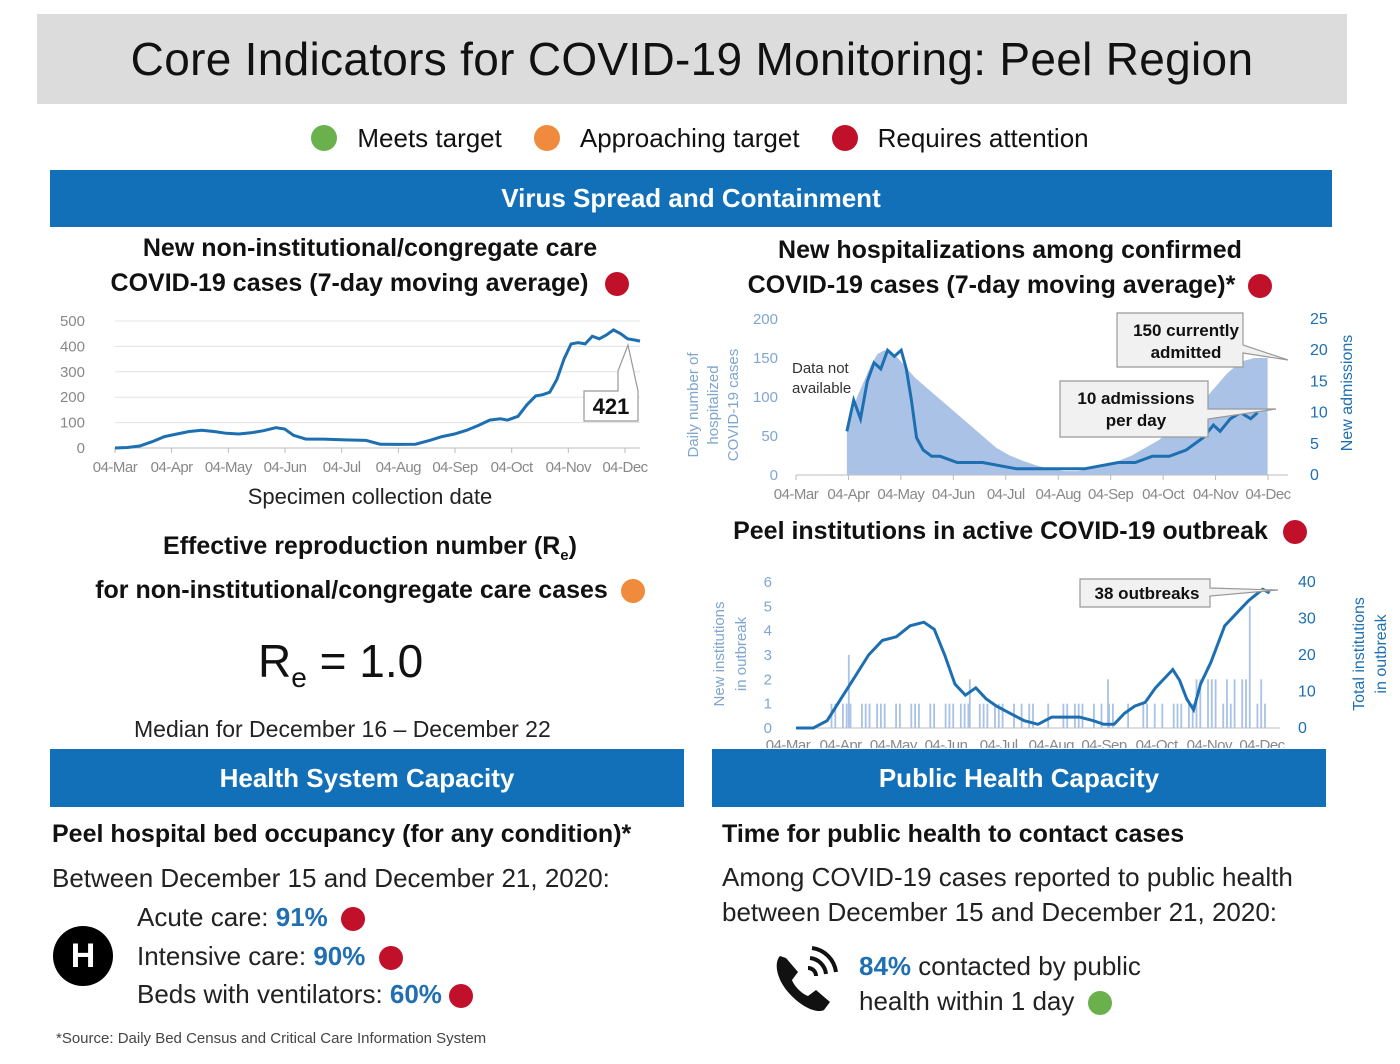  Describe the element at coordinates (367, 777) in the screenshot. I see `section-label: Health System Capacity` at that location.